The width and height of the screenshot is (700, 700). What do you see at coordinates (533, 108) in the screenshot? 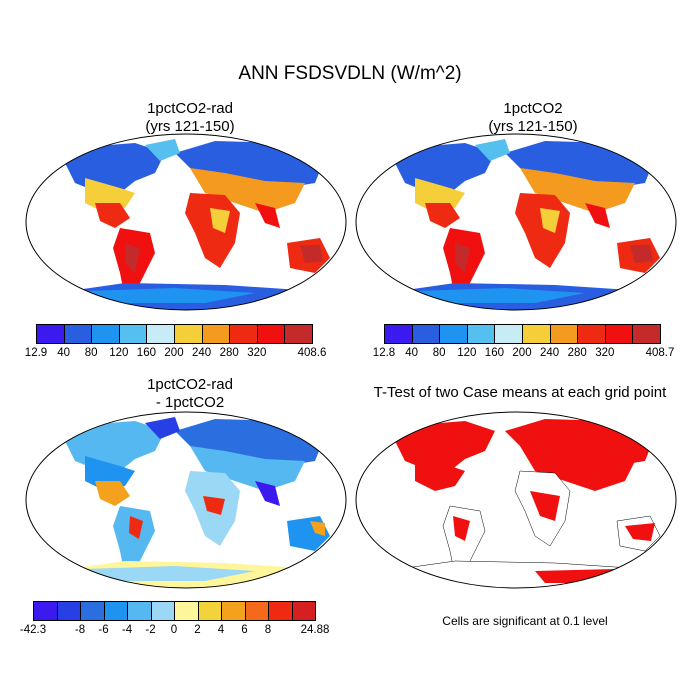
I see `panel2-title-line1: 1pctCO2` at bounding box center [533, 108].